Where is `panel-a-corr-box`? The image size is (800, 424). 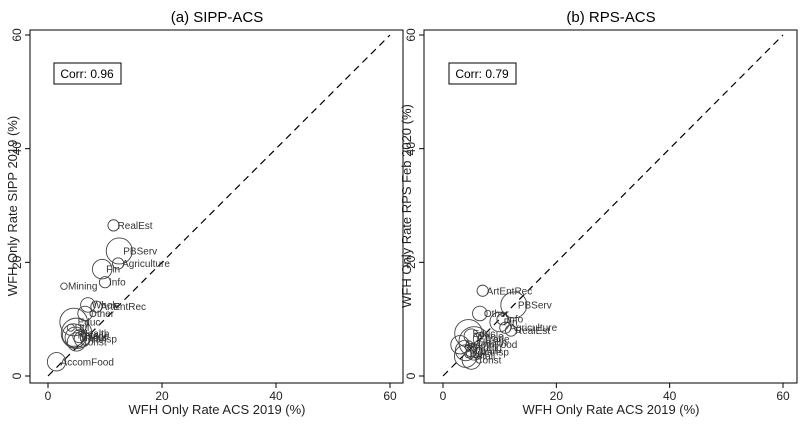
panel-a-corr-box is located at coordinates (87, 73).